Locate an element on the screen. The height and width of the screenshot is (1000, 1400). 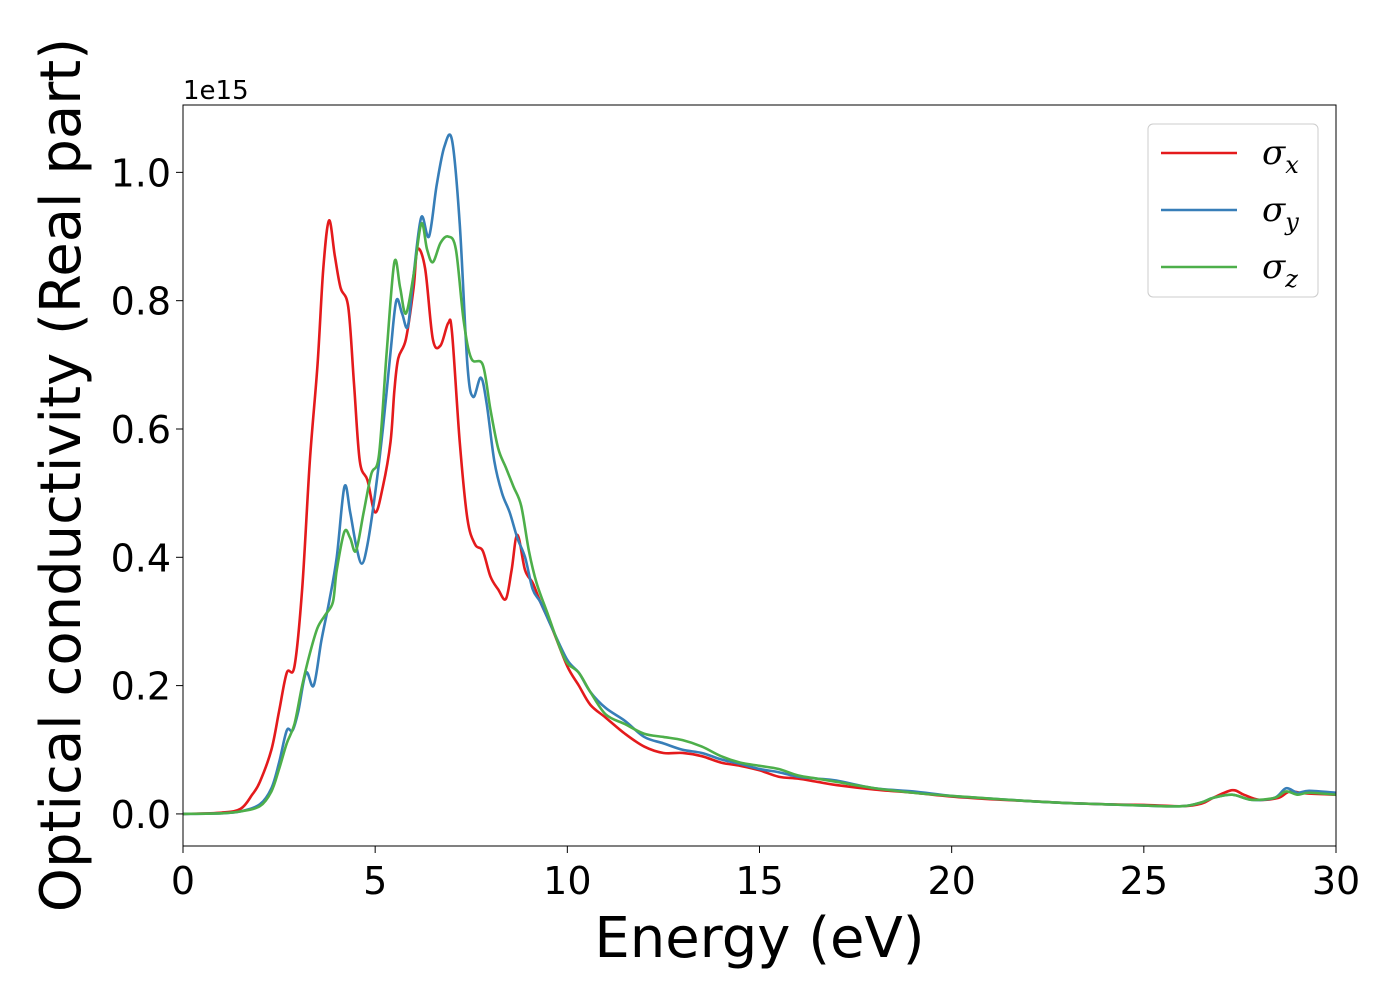
x-axis: 0 5 10 15 20 25 30 is located at coordinates (765, 874).